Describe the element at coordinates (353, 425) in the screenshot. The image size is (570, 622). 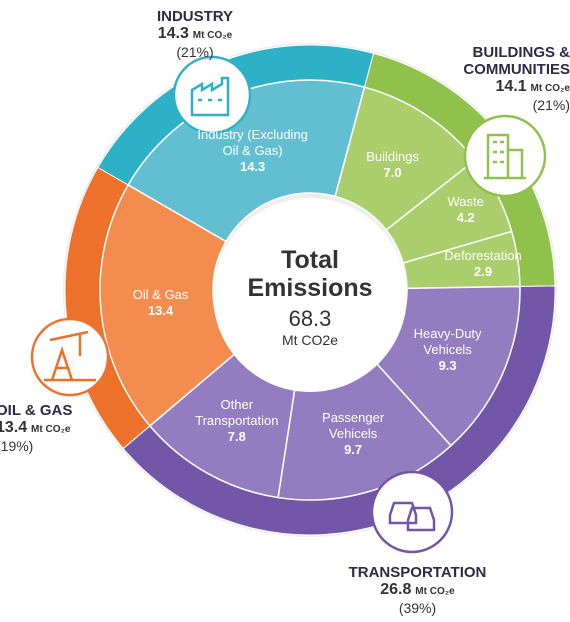
I see `segment-name: Passenger Vehicels` at that location.